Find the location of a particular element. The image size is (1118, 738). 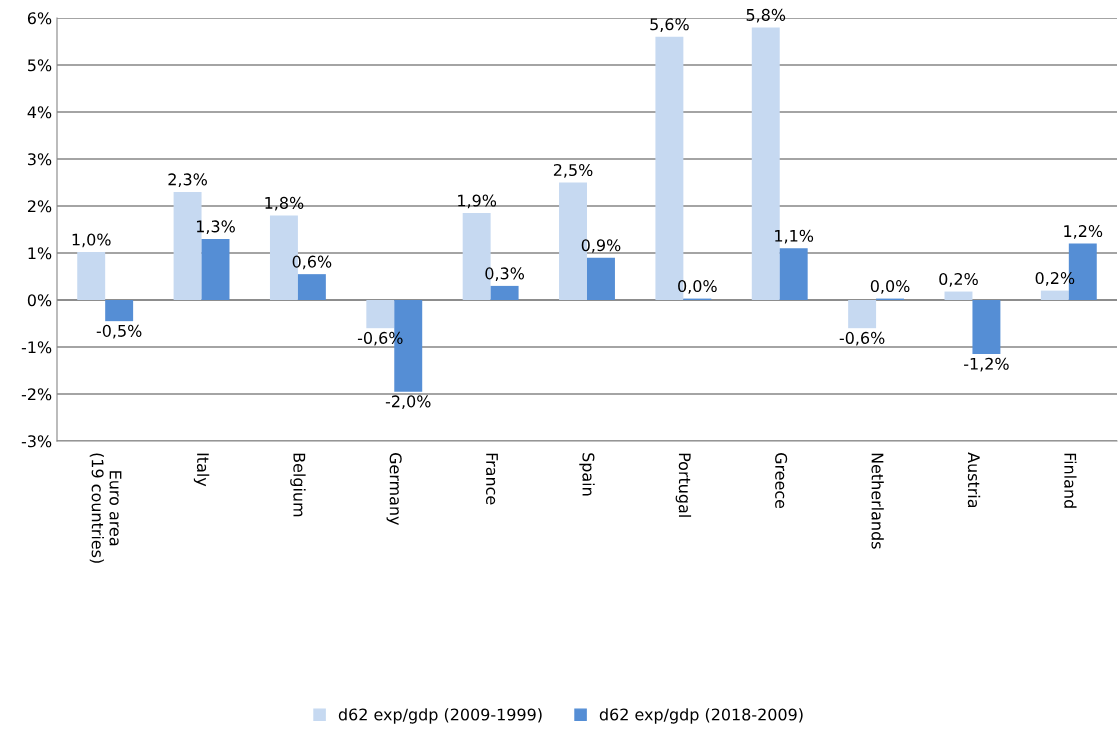

y-tick-label: 1% is located at coordinates (40, 253).